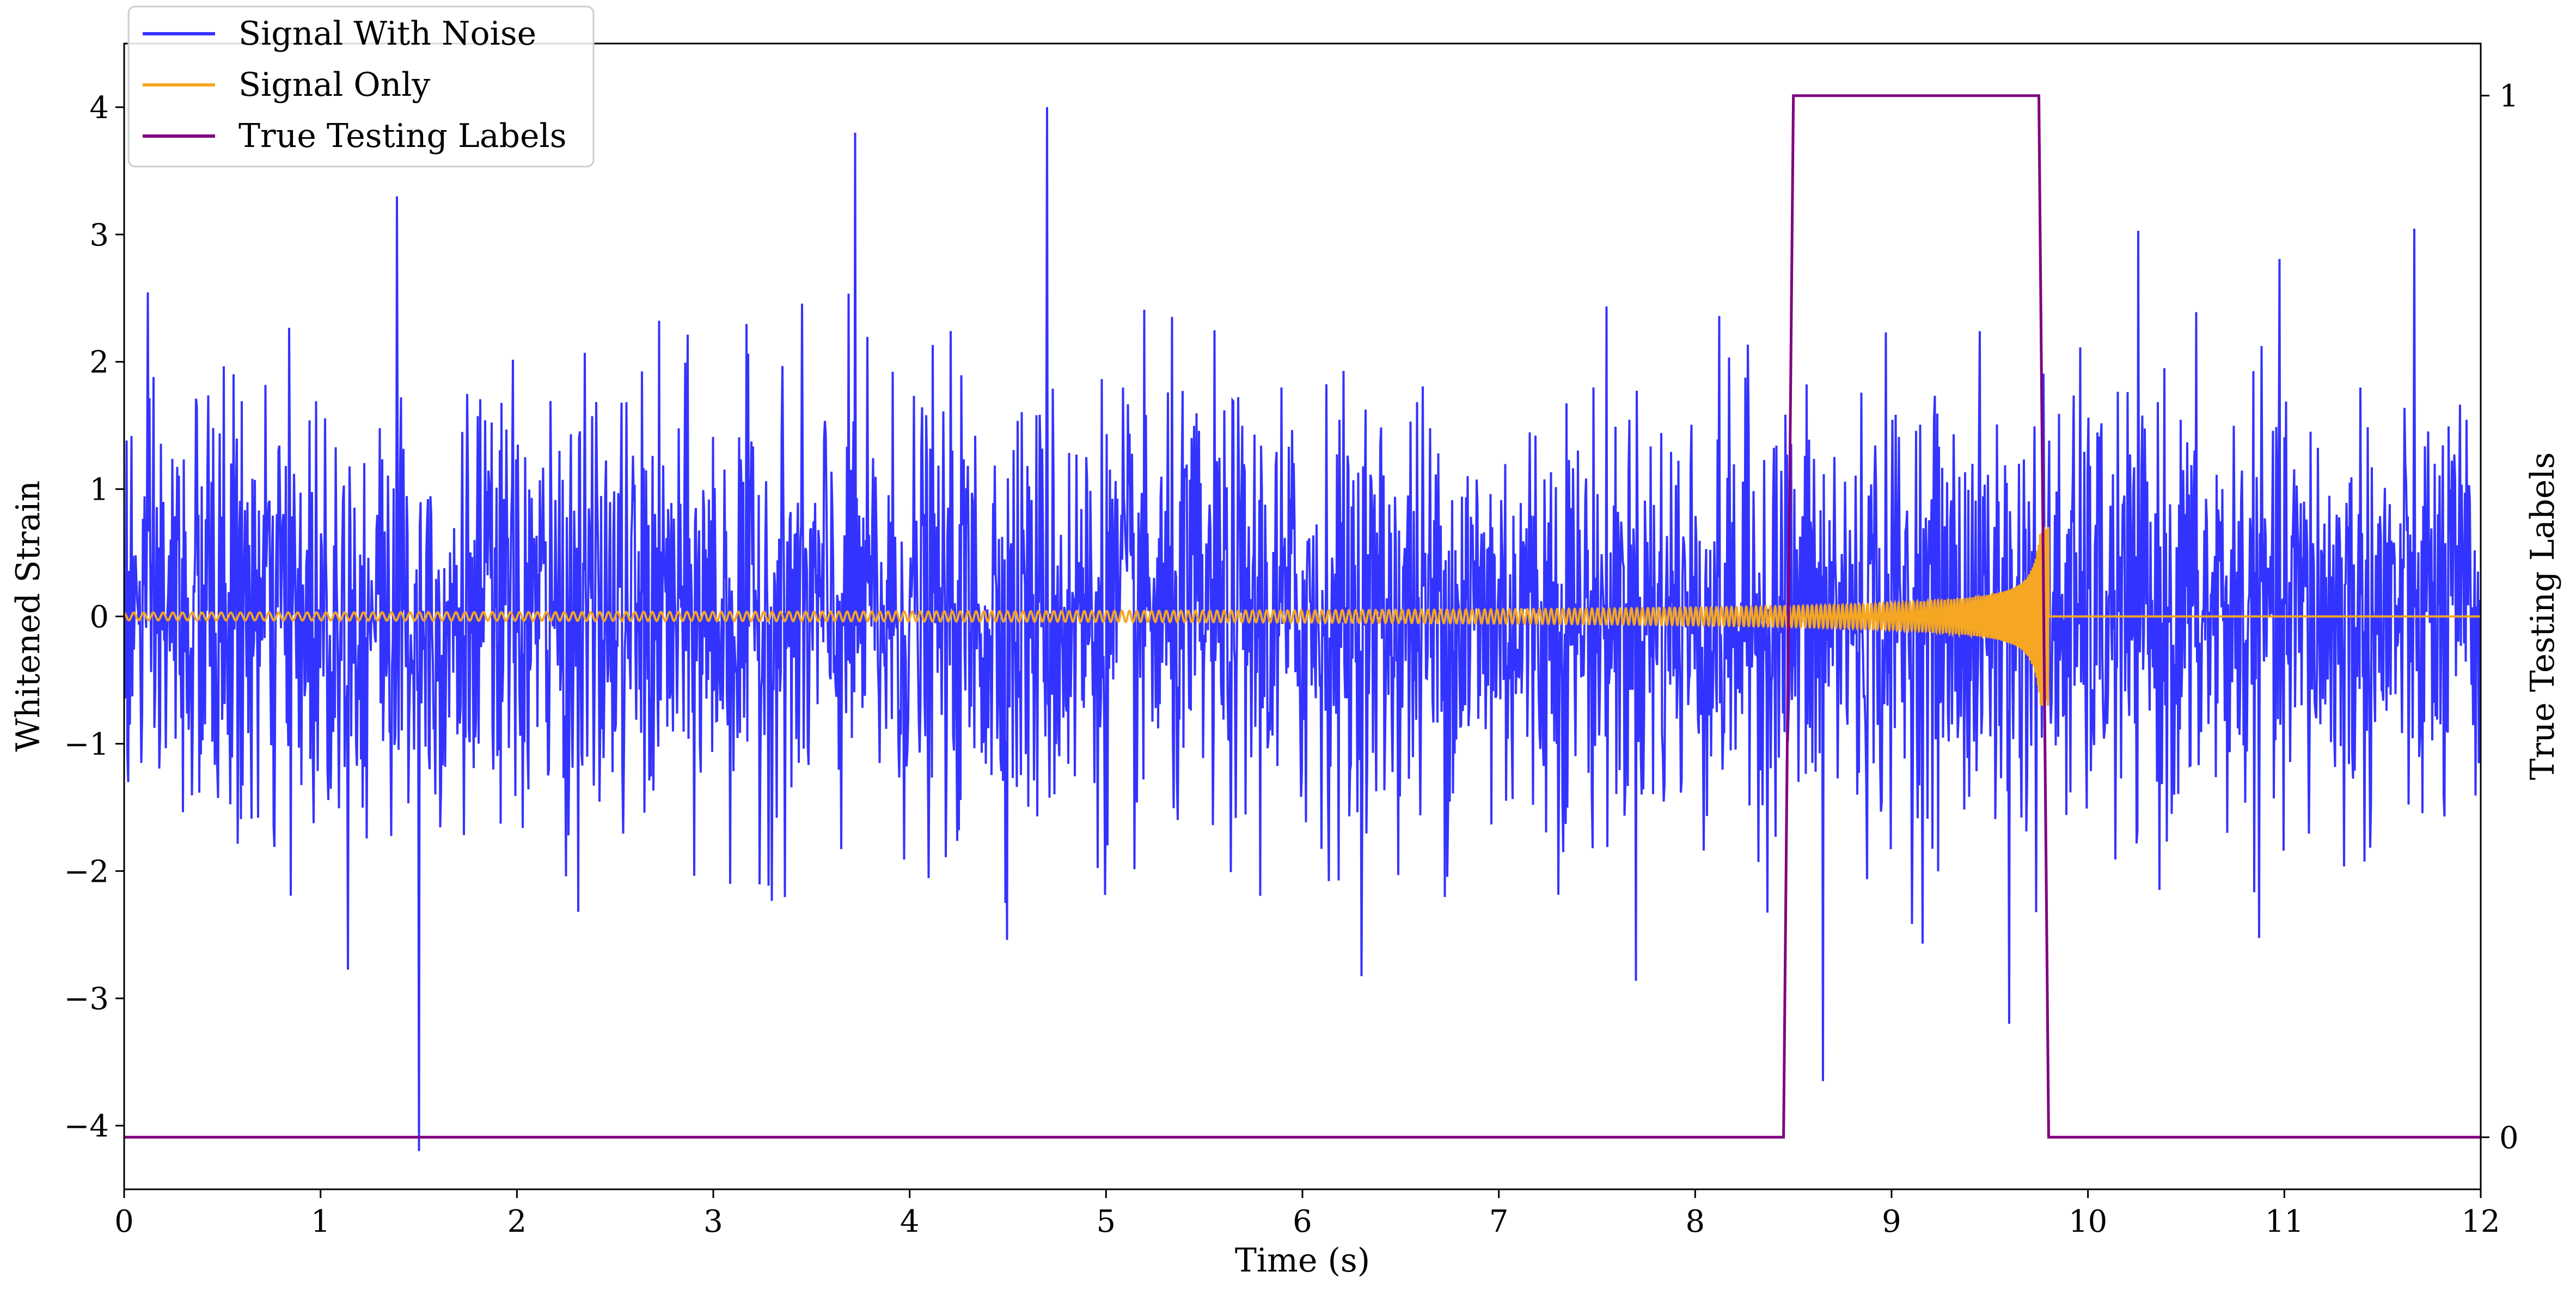 This screenshot has height=1296, width=2576. I want to click on signal-only-line, so click(1302, 616).